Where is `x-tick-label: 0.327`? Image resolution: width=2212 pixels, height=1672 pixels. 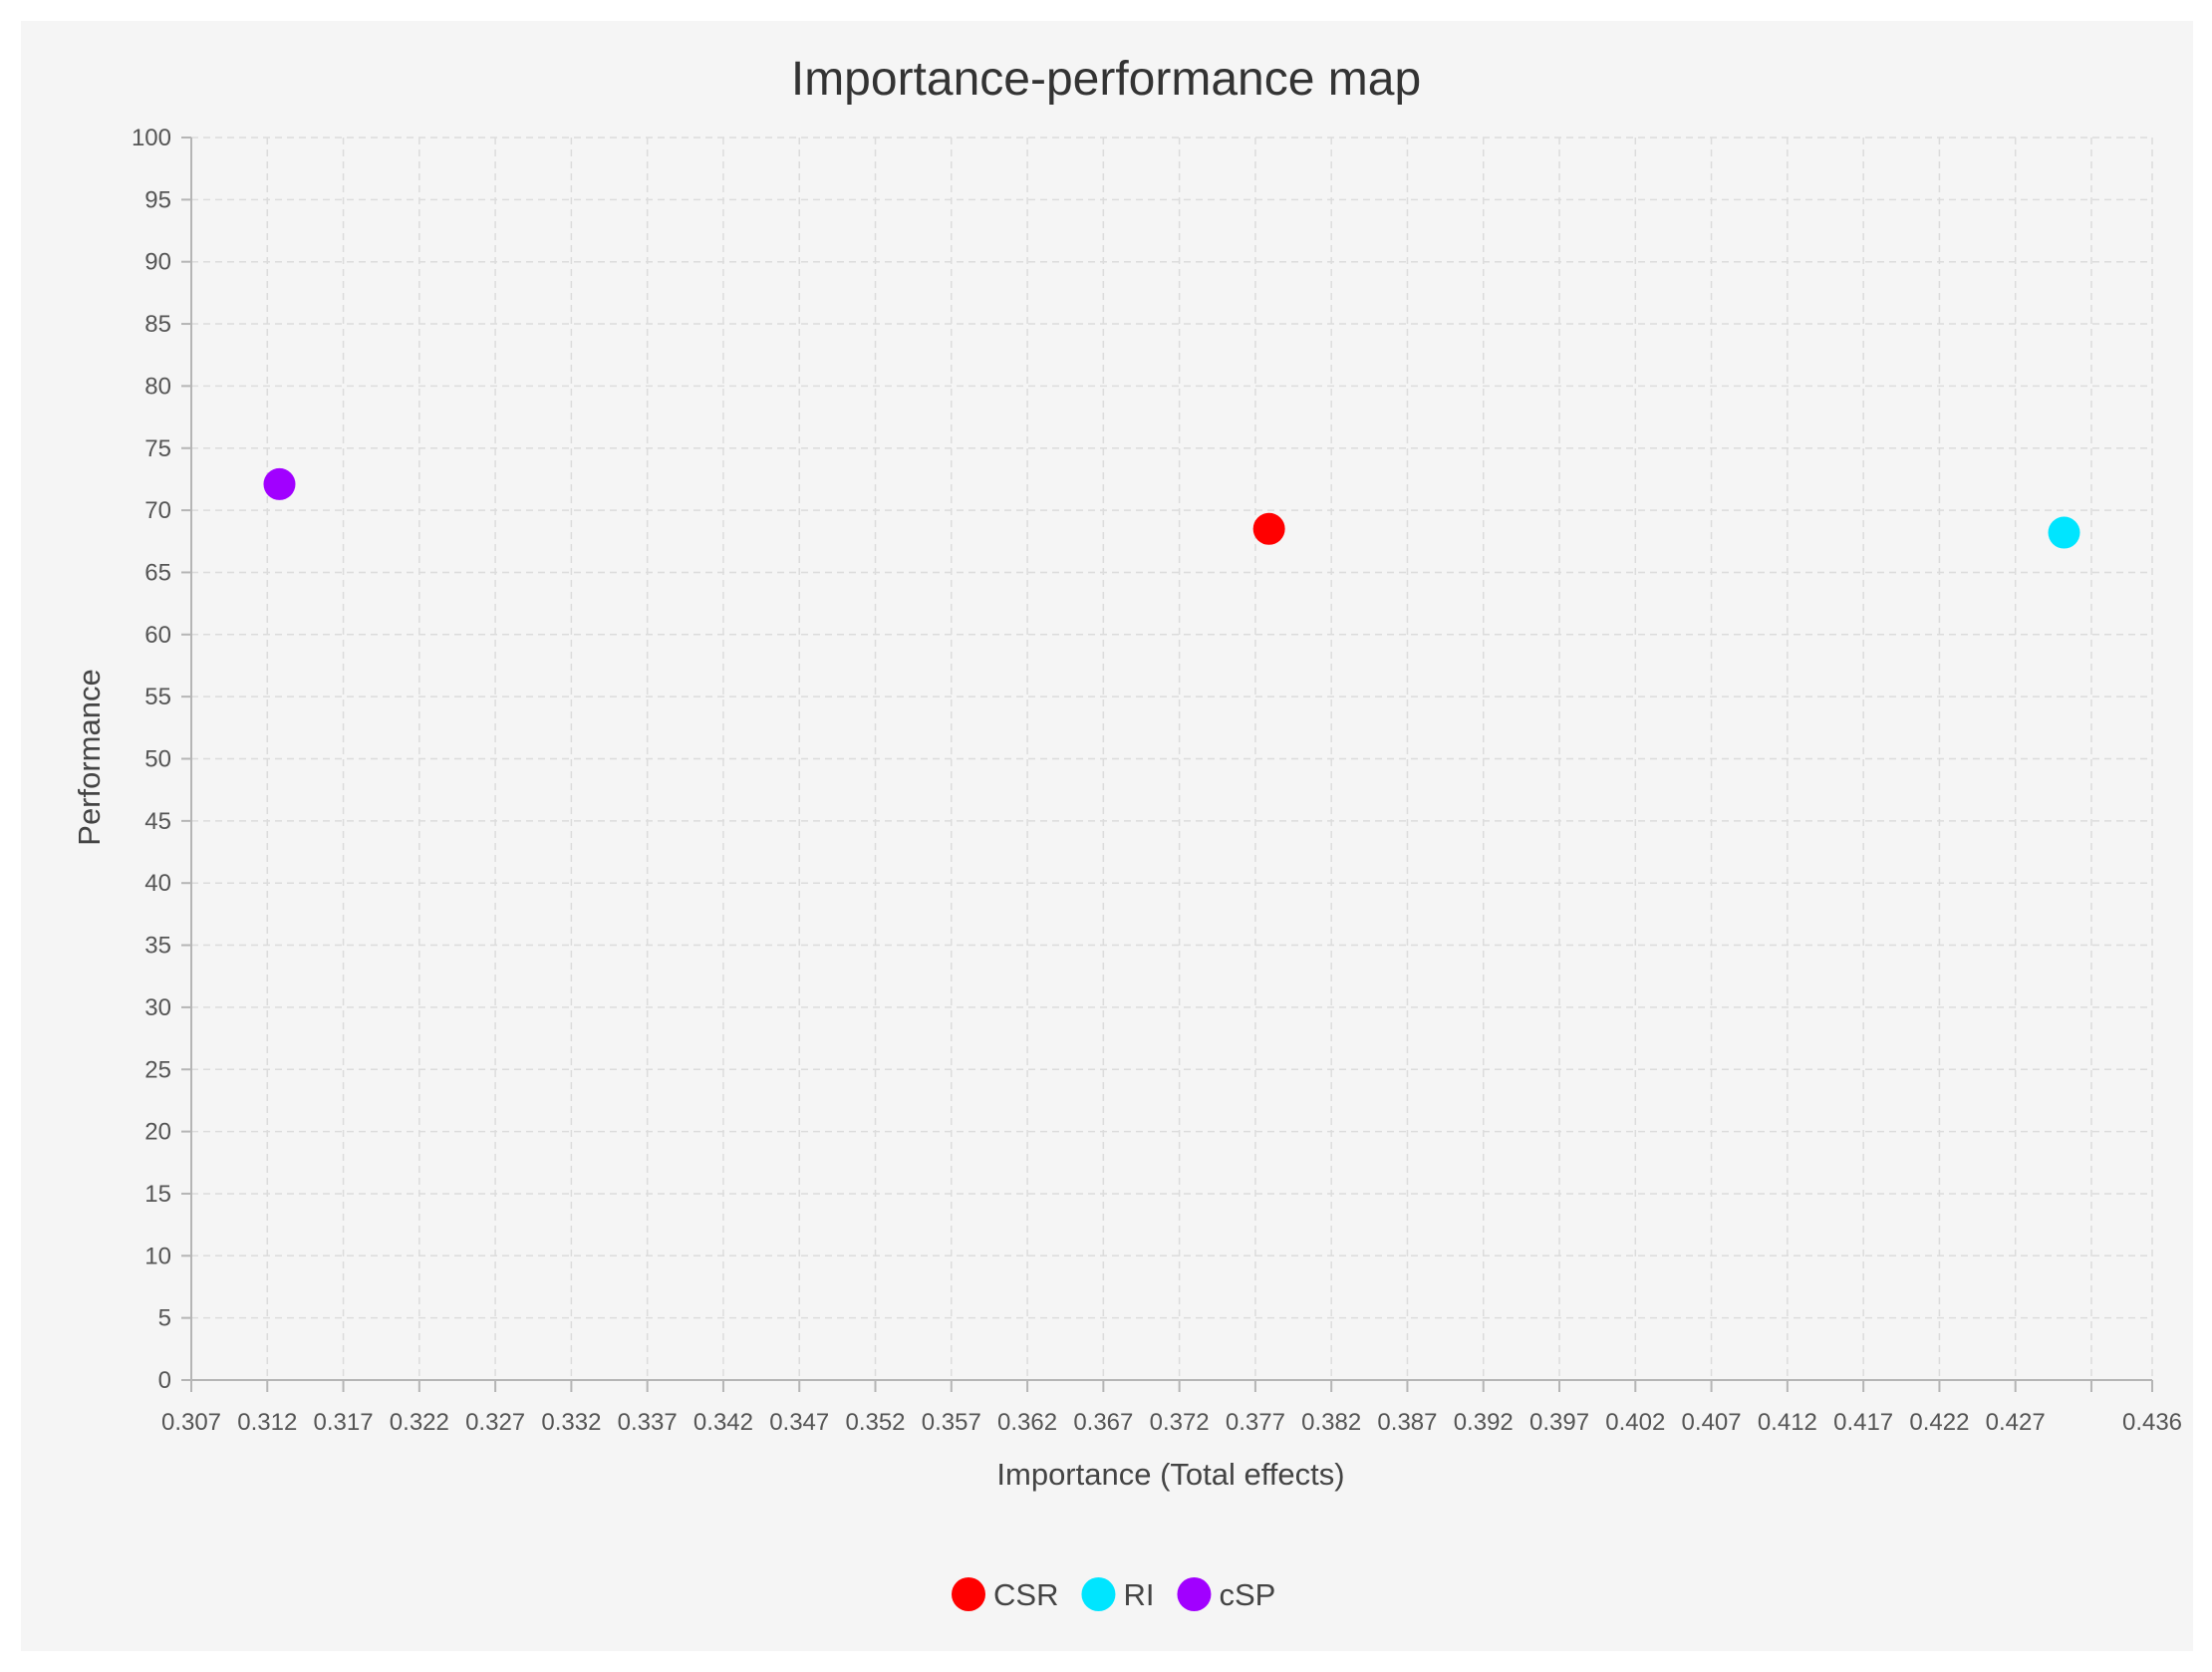 x-tick-label: 0.327 is located at coordinates (495, 1423).